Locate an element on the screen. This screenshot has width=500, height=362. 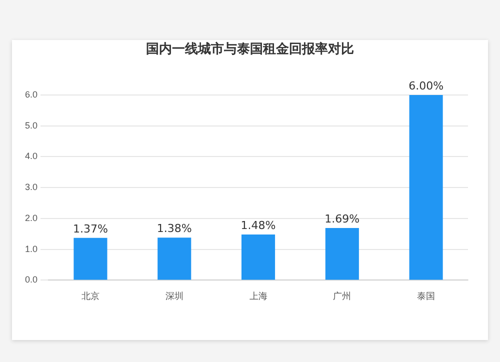
y-tick-label: 5.0 is located at coordinates (31, 125).